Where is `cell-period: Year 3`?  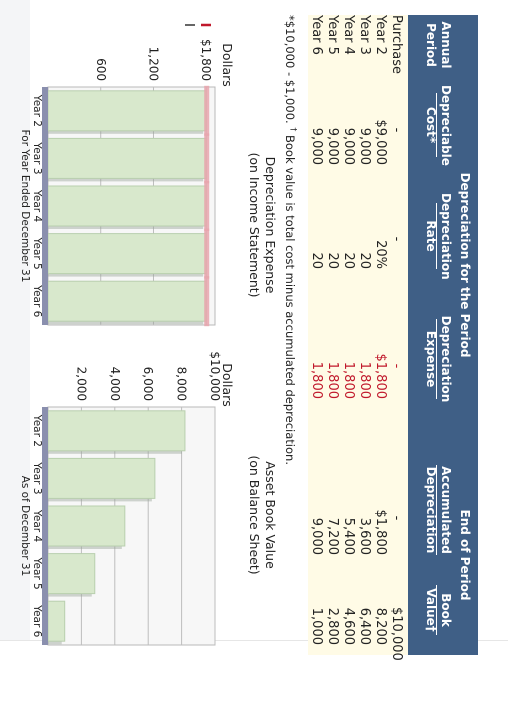
cell-period: Year 3 is located at coordinates (364, 35).